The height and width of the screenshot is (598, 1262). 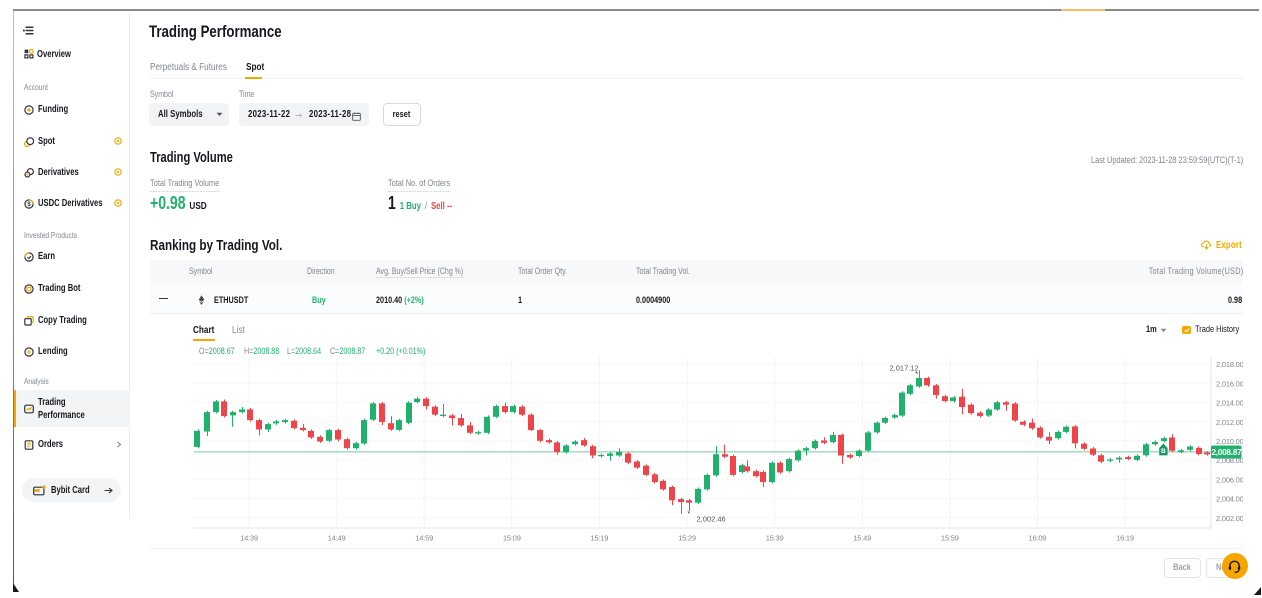 I want to click on svg-text: 15:39, so click(x=775, y=538).